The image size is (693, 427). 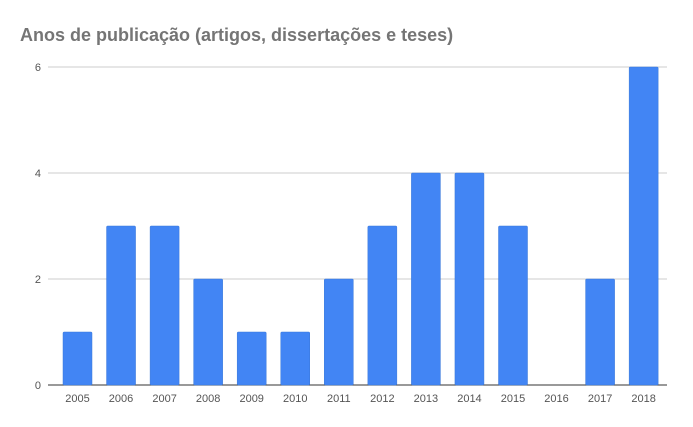 I want to click on bar-2007, so click(x=164, y=305).